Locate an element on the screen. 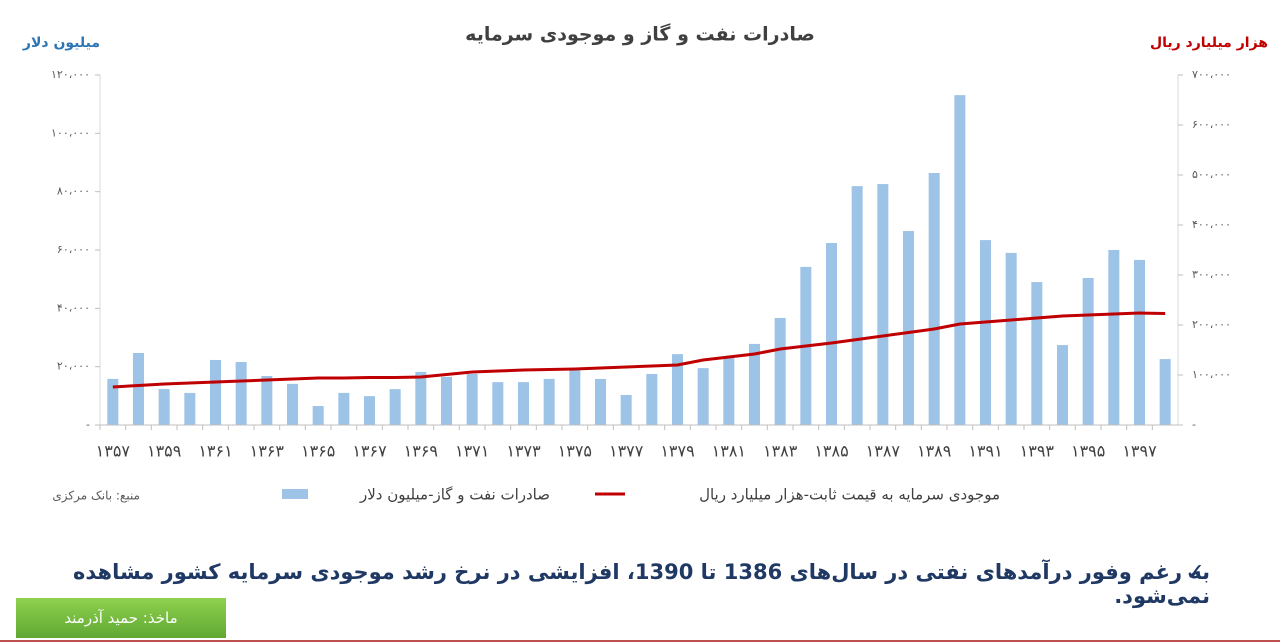  x-tick-label: ۱۳۹۳ is located at coordinates (1037, 451).